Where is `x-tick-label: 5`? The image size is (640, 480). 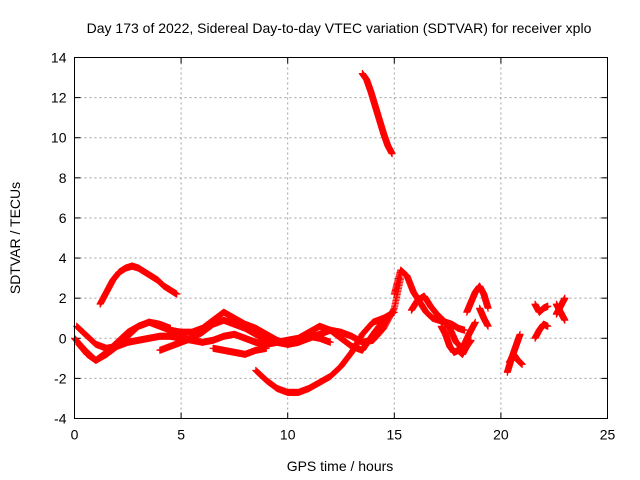
x-tick-label: 5 is located at coordinates (181, 435).